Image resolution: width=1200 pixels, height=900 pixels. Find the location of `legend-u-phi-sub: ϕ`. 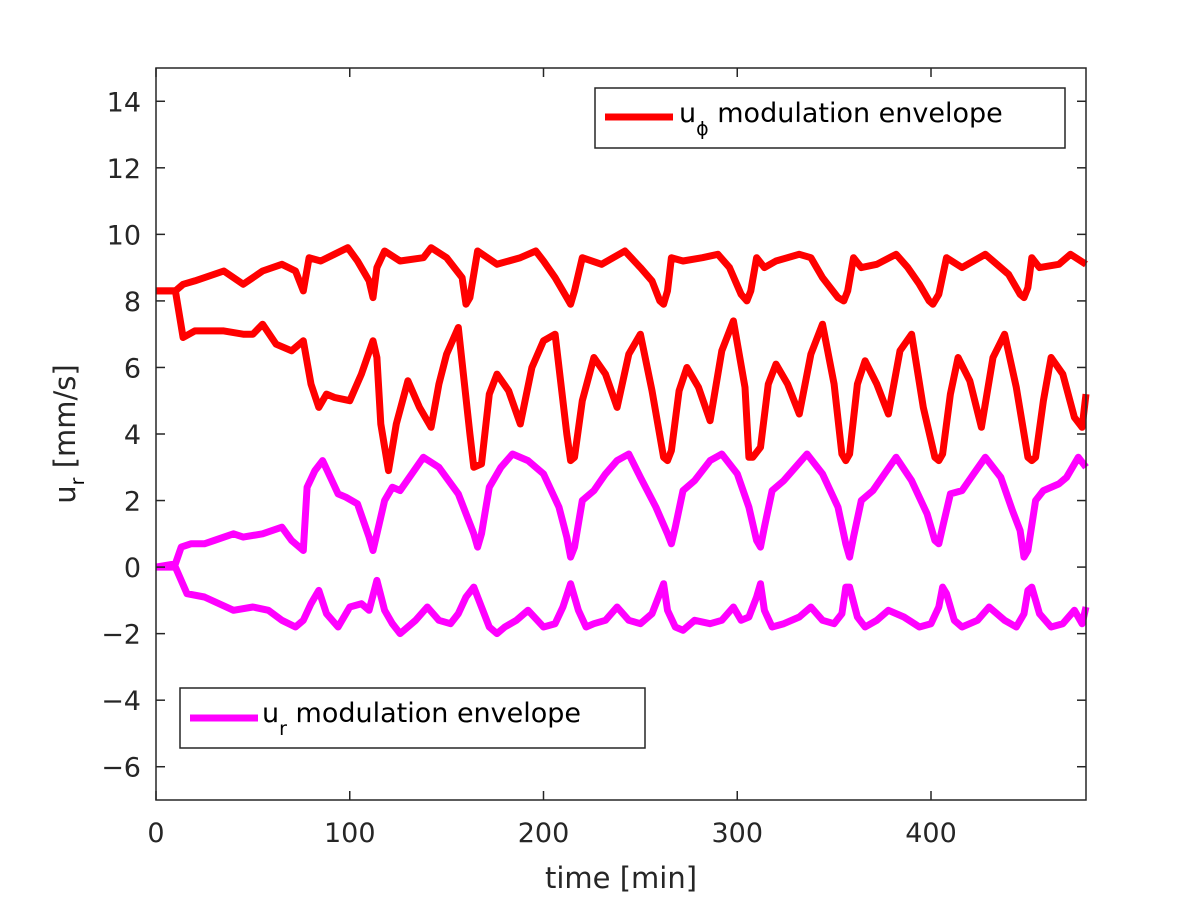

legend-u-phi-sub: ϕ is located at coordinates (702, 129).